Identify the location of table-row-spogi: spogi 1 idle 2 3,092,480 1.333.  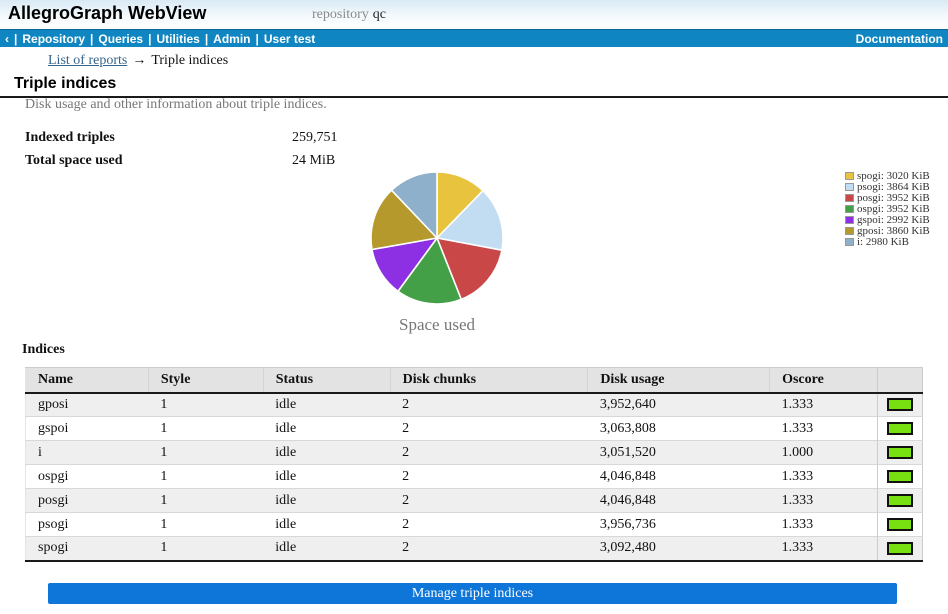
(474, 549).